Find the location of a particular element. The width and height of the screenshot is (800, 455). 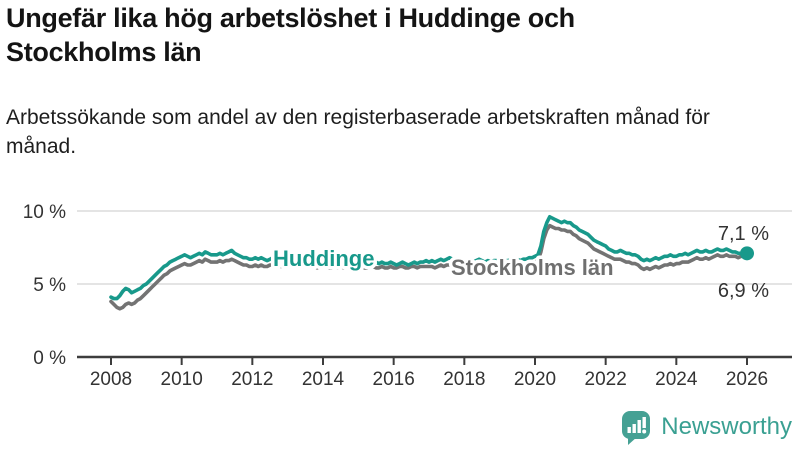

x-tick-label: 2020 is located at coordinates (535, 379).